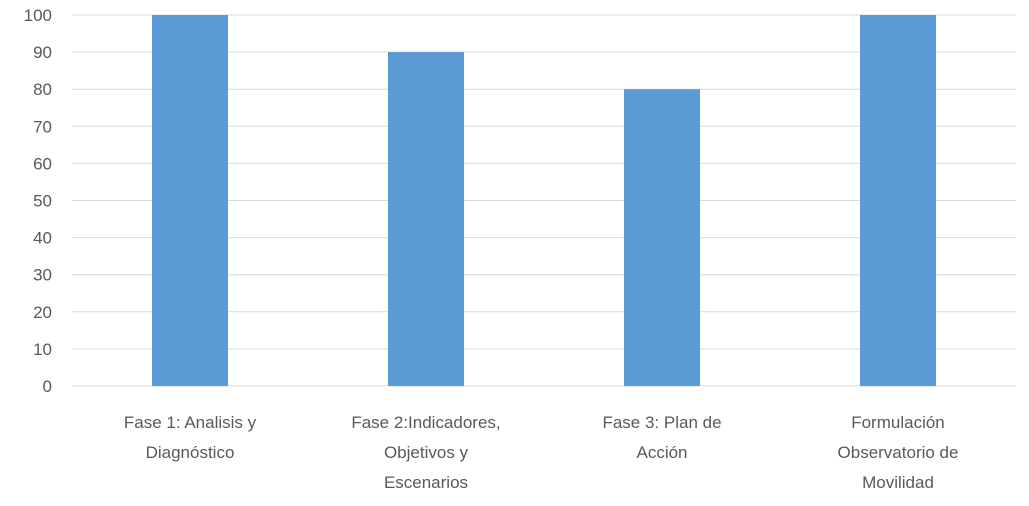 Image resolution: width=1029 pixels, height=506 pixels. Describe the element at coordinates (661, 422) in the screenshot. I see `x-category-label-line: Fase 3: Plan de` at that location.